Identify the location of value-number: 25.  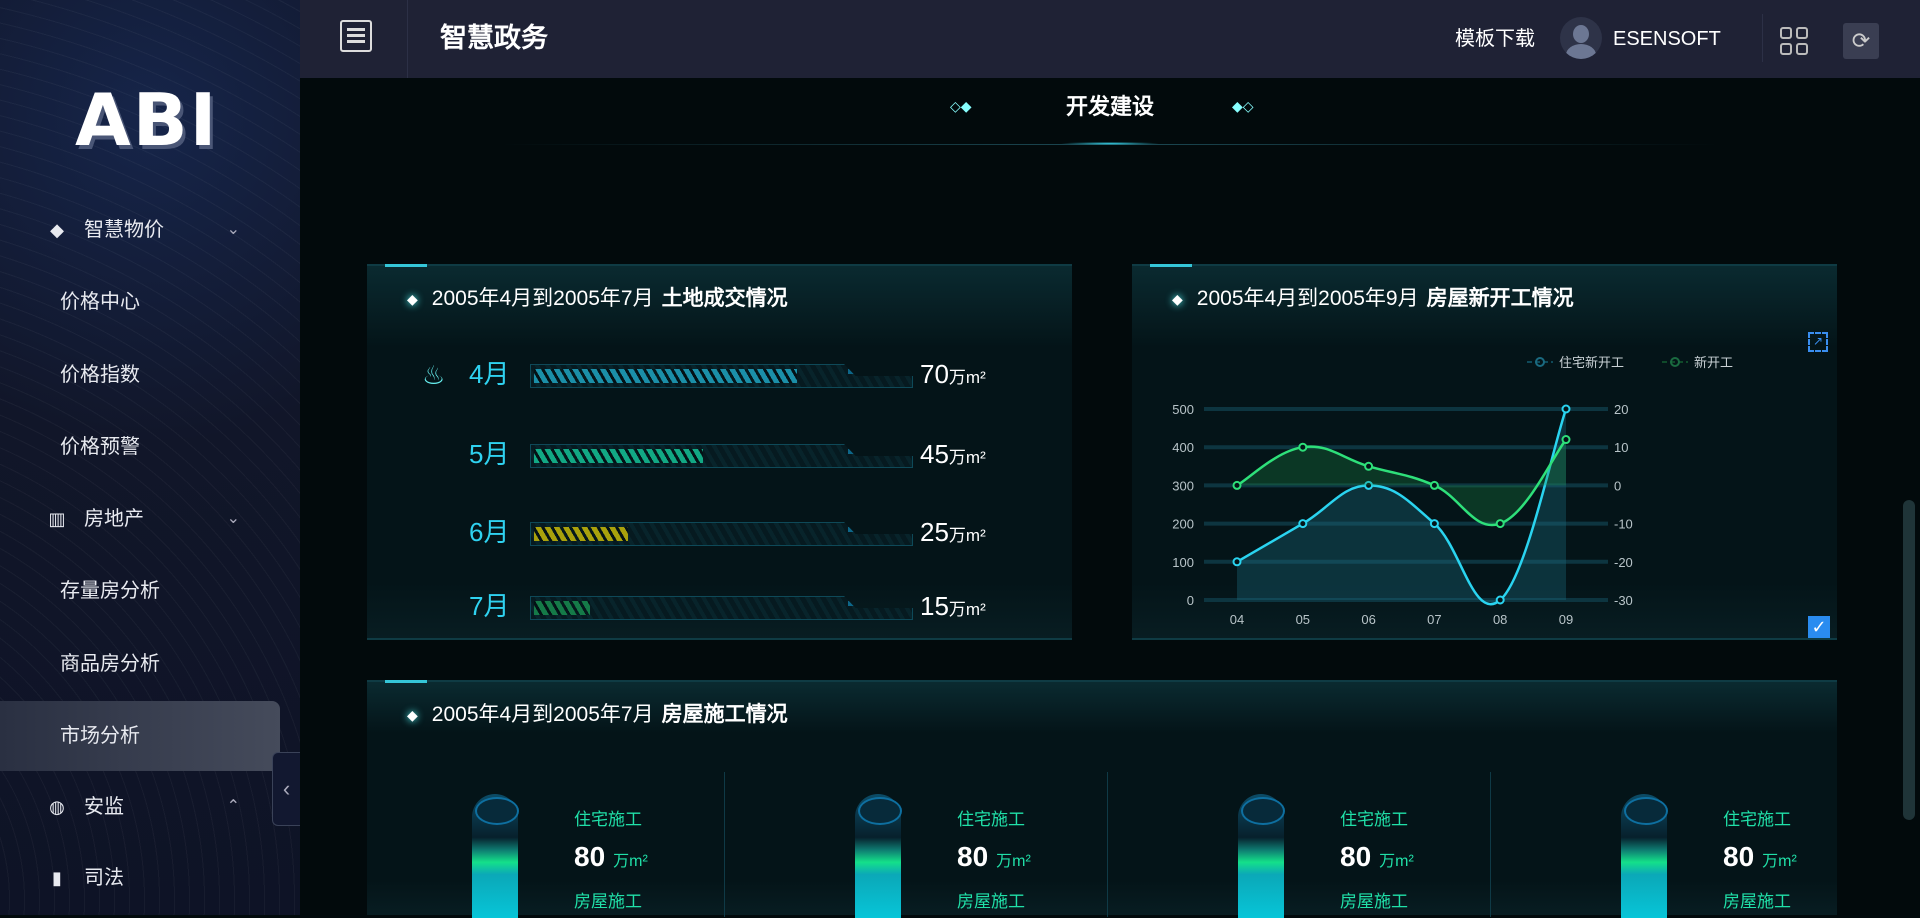
(934, 532).